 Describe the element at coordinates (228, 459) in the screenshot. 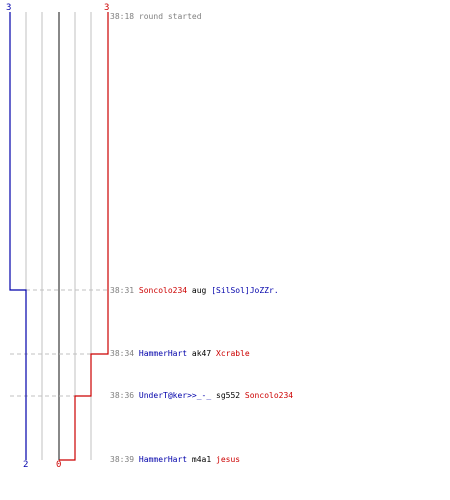

I see `event-victim: jesus` at that location.